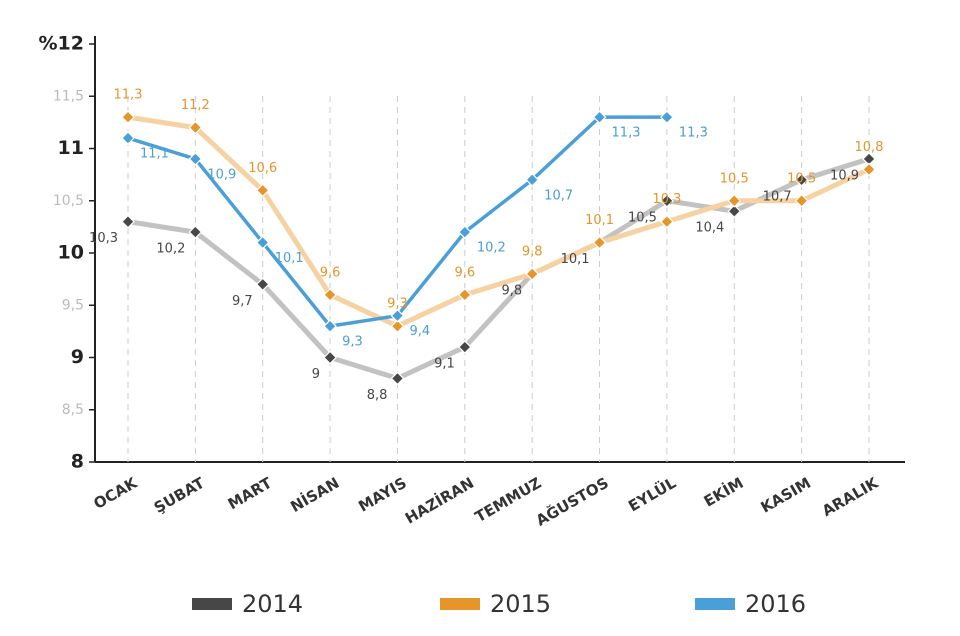  I want to click on x-tick-label: EKİM, so click(723, 492).